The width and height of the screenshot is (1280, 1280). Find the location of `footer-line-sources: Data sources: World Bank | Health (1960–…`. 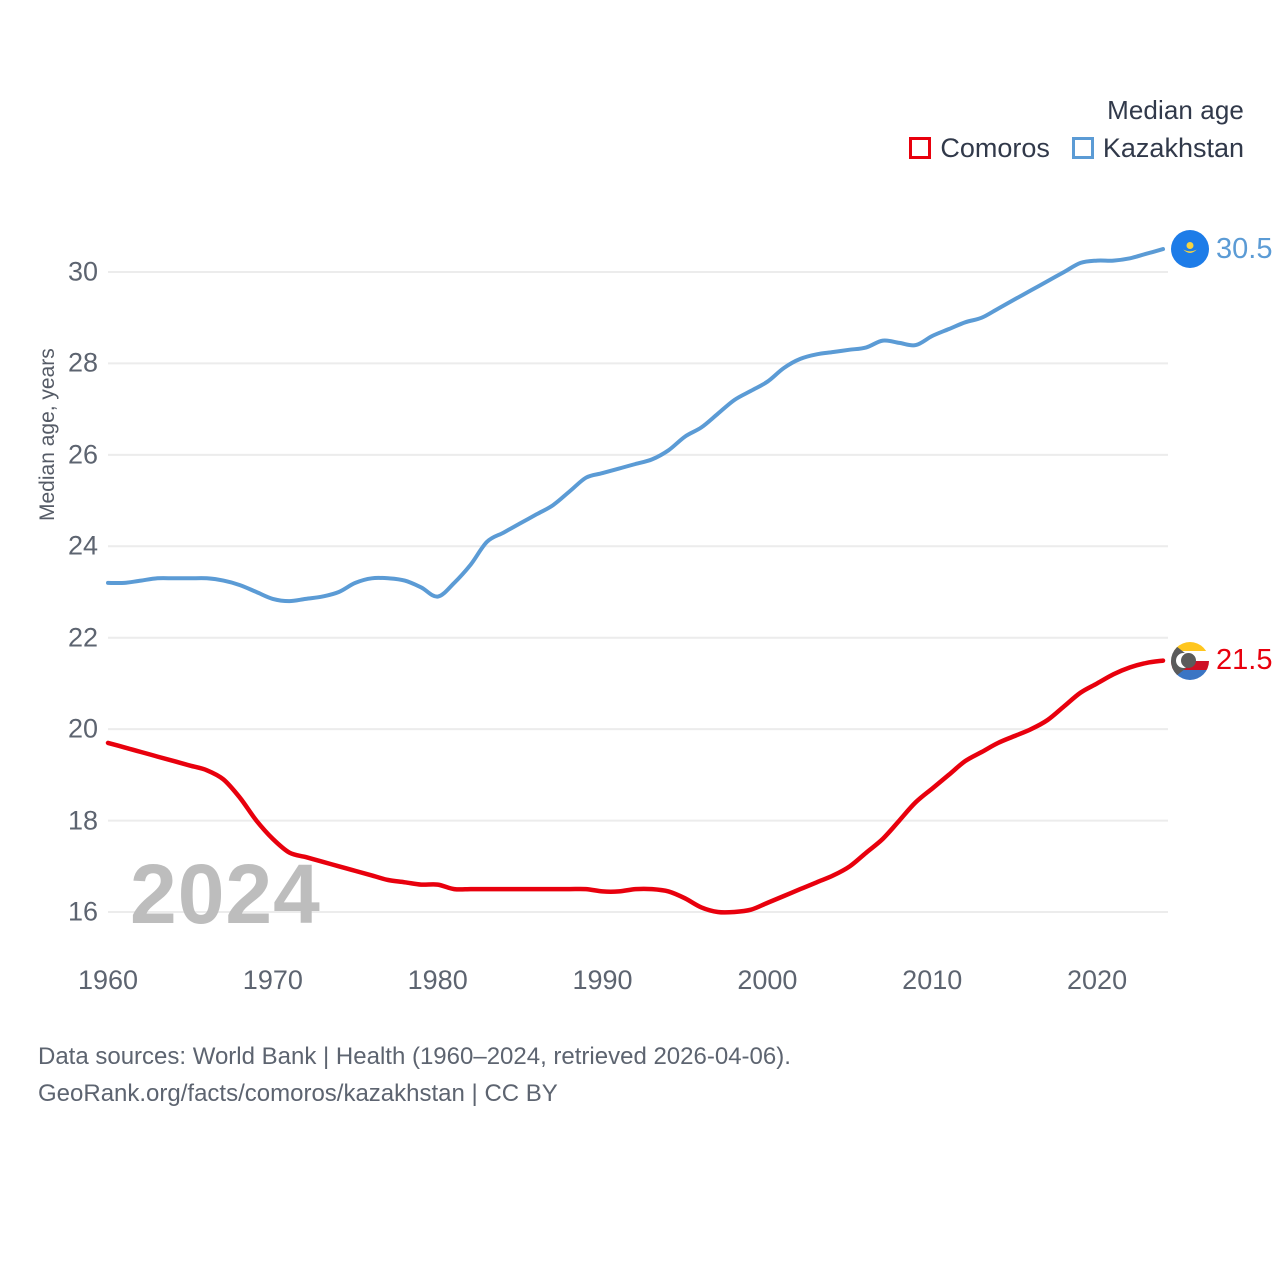

footer-line-sources: Data sources: World Bank | Health (1960–… is located at coordinates (414, 1056).